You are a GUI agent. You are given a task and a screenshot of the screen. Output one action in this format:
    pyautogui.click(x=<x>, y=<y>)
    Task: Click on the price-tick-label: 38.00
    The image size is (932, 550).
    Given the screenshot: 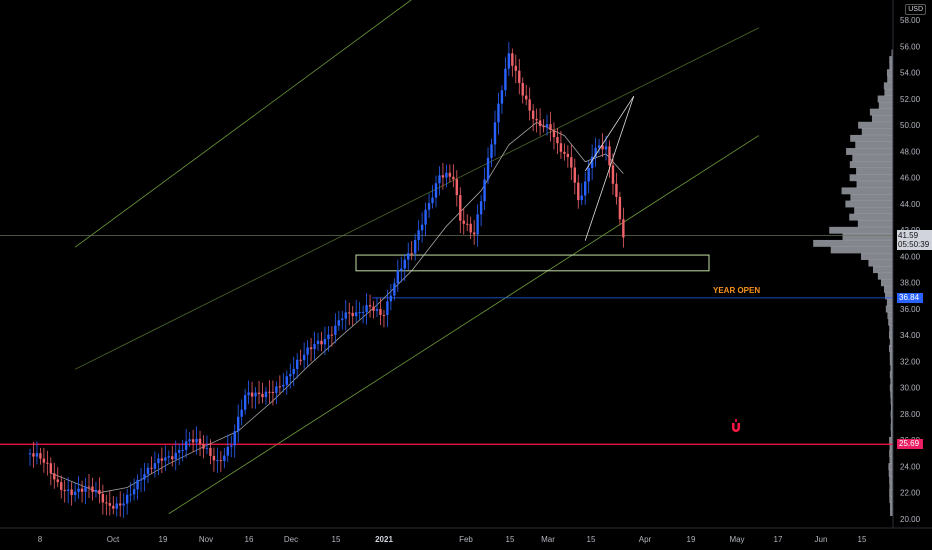 What is the action you would take?
    pyautogui.click(x=910, y=283)
    